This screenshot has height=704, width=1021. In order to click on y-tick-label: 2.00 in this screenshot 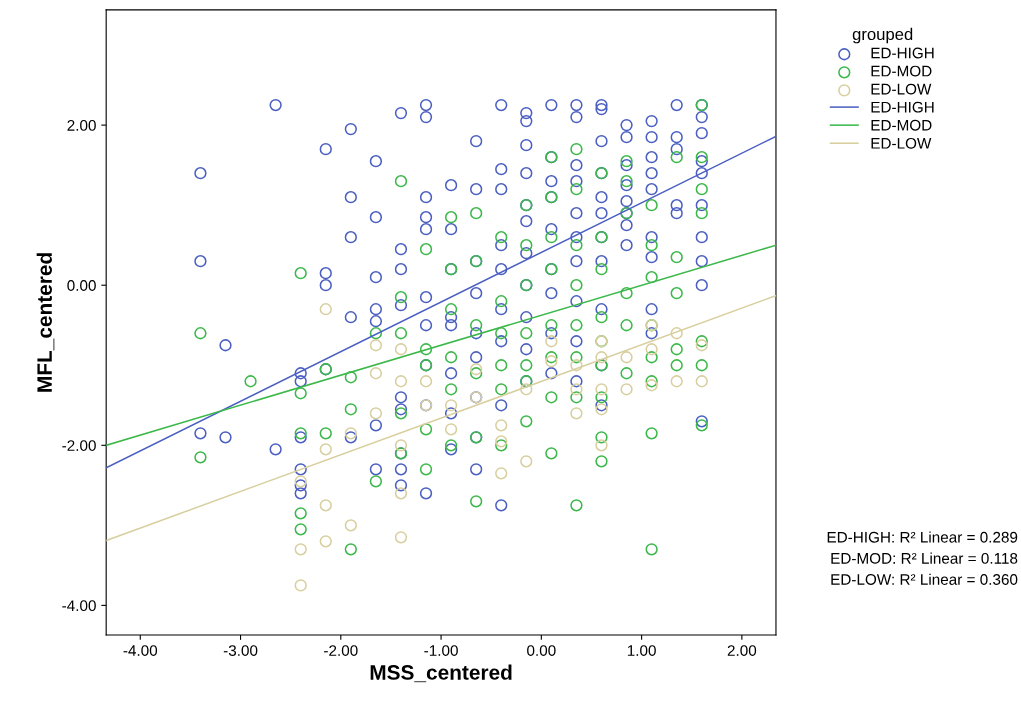, I will do `click(81, 125)`.